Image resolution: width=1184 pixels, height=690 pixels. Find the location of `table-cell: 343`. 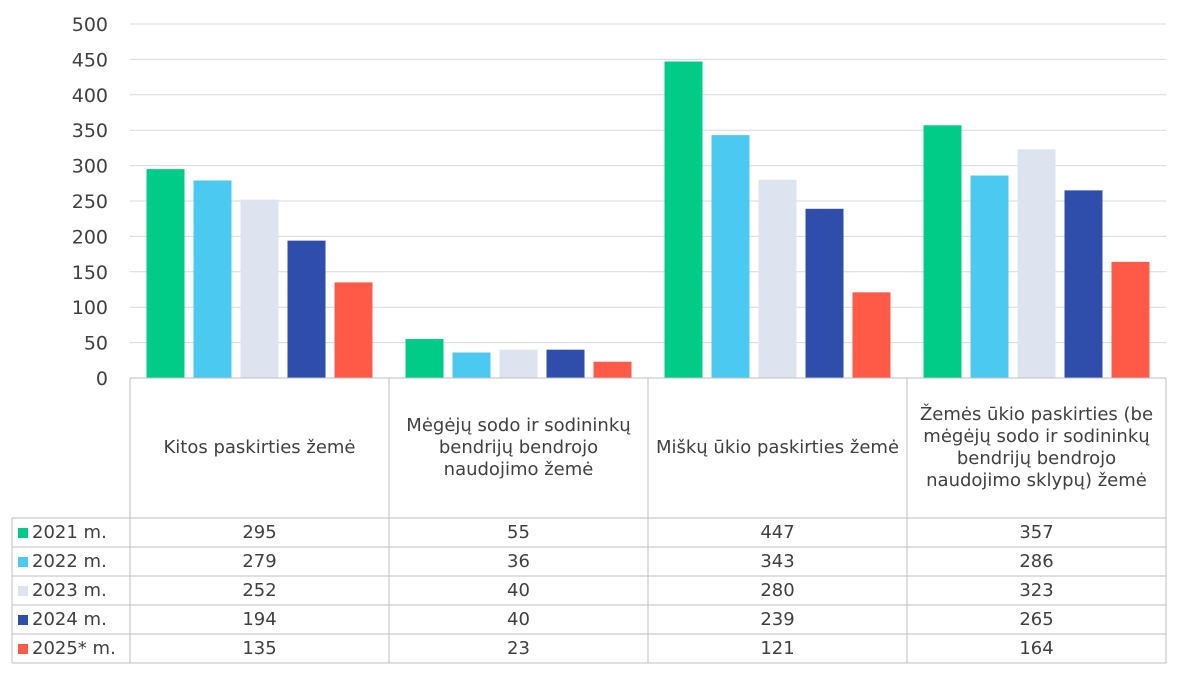

table-cell: 343 is located at coordinates (777, 561).